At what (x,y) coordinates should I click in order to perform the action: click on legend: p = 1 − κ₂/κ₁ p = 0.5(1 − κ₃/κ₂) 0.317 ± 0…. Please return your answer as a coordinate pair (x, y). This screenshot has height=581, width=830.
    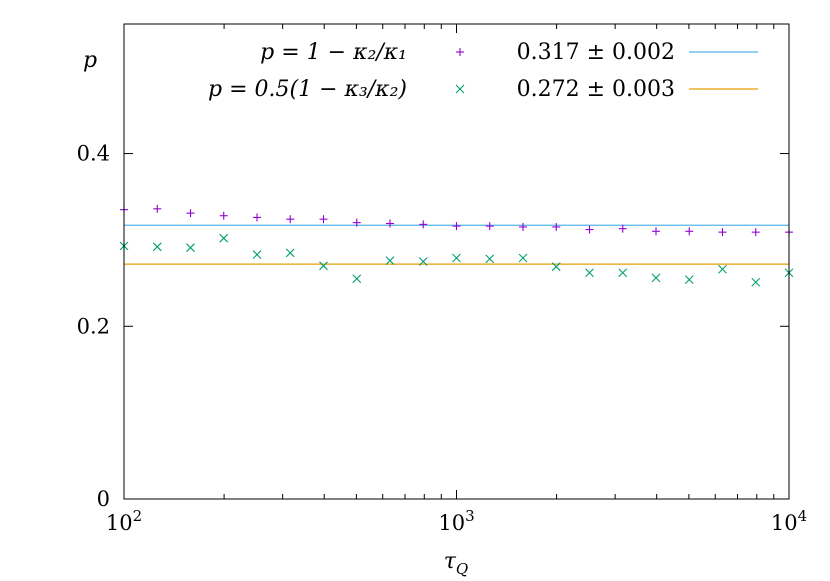
    Looking at the image, I should click on (483, 71).